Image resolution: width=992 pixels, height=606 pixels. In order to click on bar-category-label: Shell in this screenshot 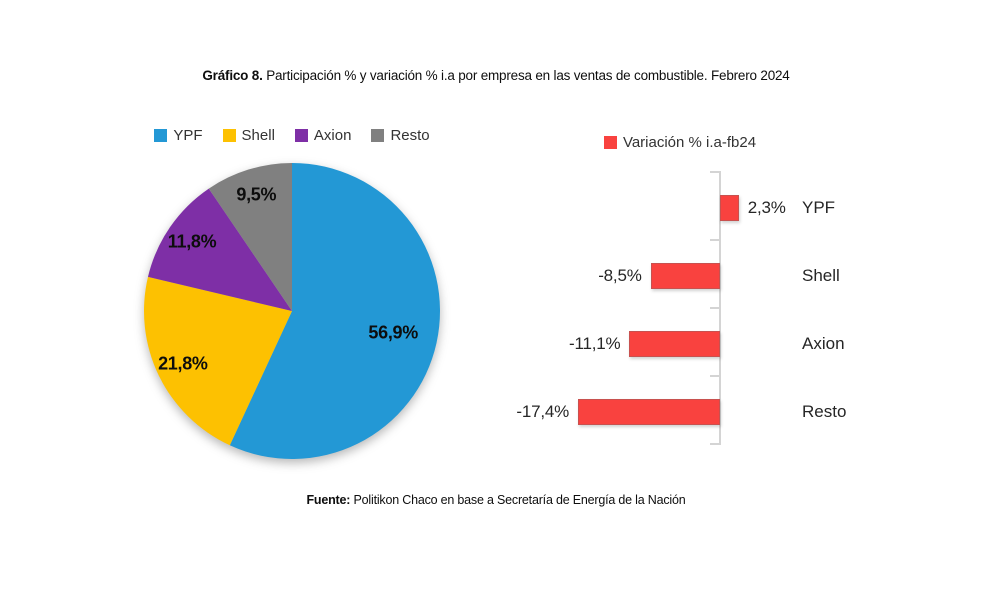, I will do `click(821, 275)`.